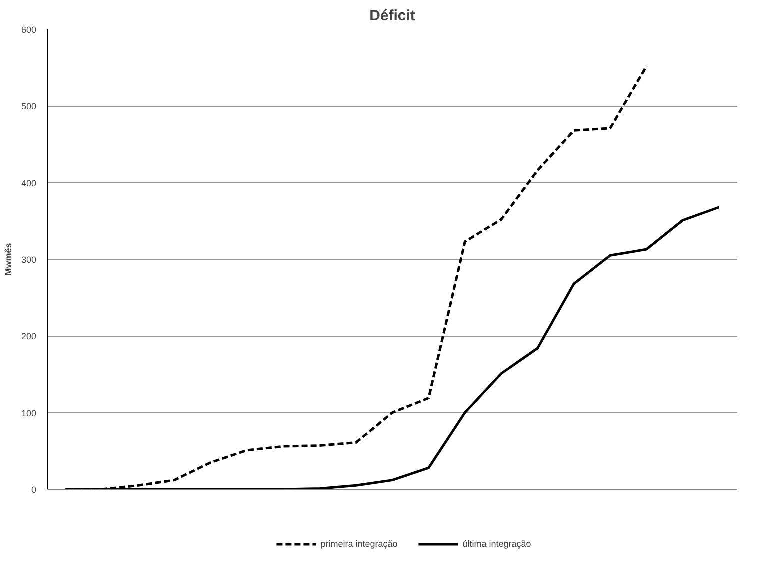 This screenshot has width=769, height=585. I want to click on legend-label: última integração, so click(497, 544).